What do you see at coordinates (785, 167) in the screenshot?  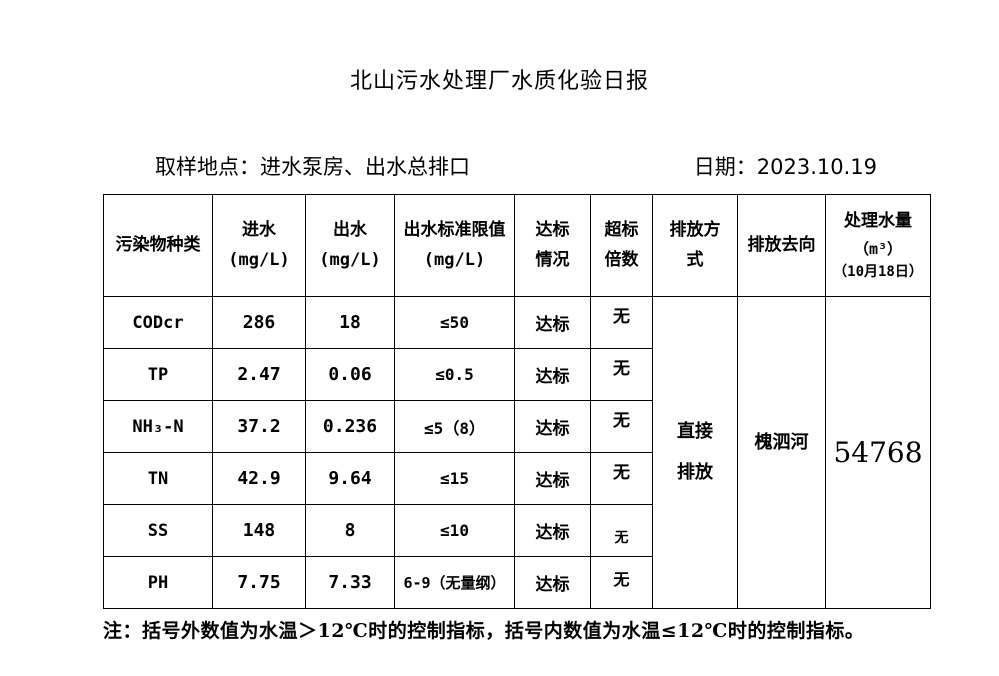 I see `report-date-label: 日期：2023.10.19` at bounding box center [785, 167].